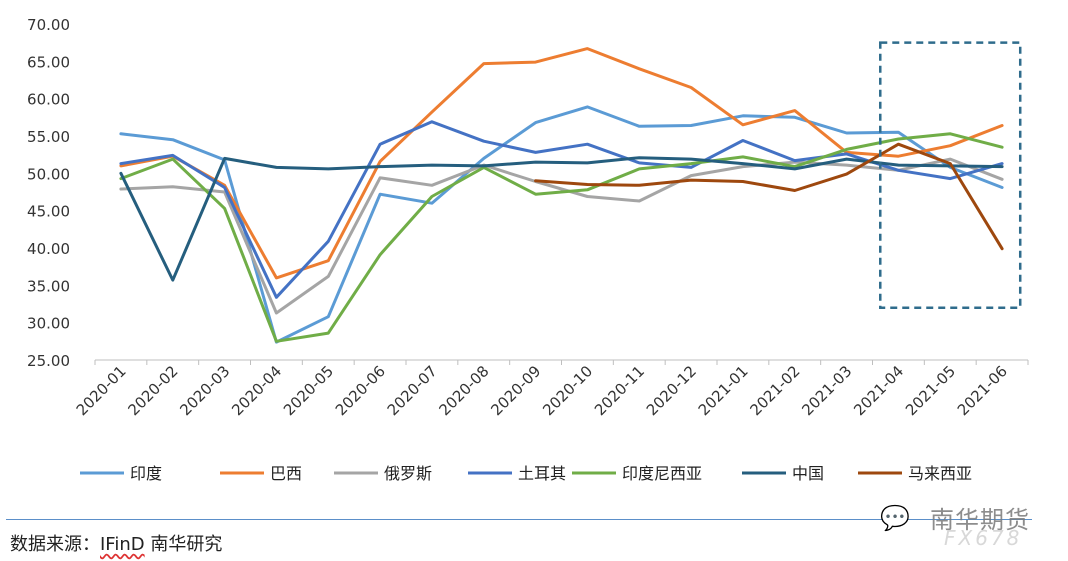 This screenshot has height=561, width=1068. What do you see at coordinates (146, 473) in the screenshot?
I see `legend-label: 印度` at bounding box center [146, 473].